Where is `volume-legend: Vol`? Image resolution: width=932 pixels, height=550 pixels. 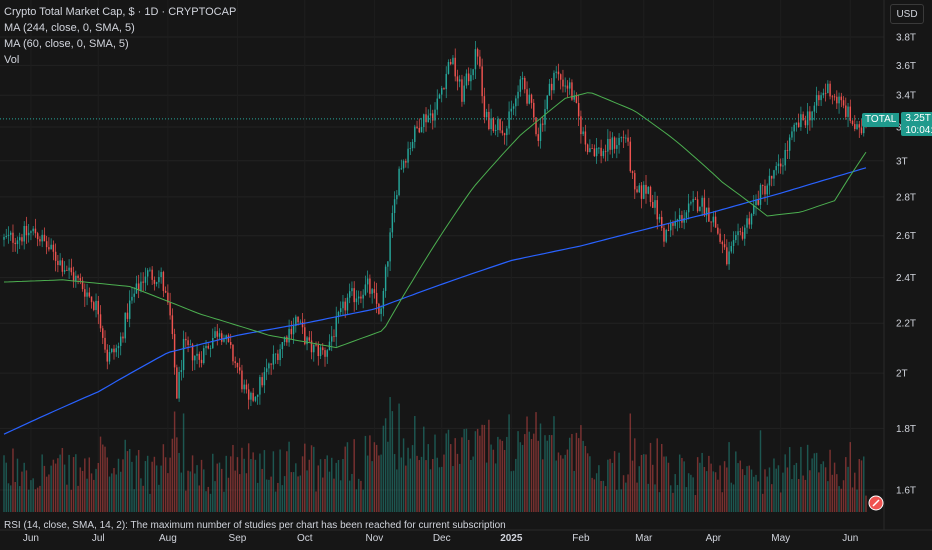 volume-legend: Vol is located at coordinates (12, 60).